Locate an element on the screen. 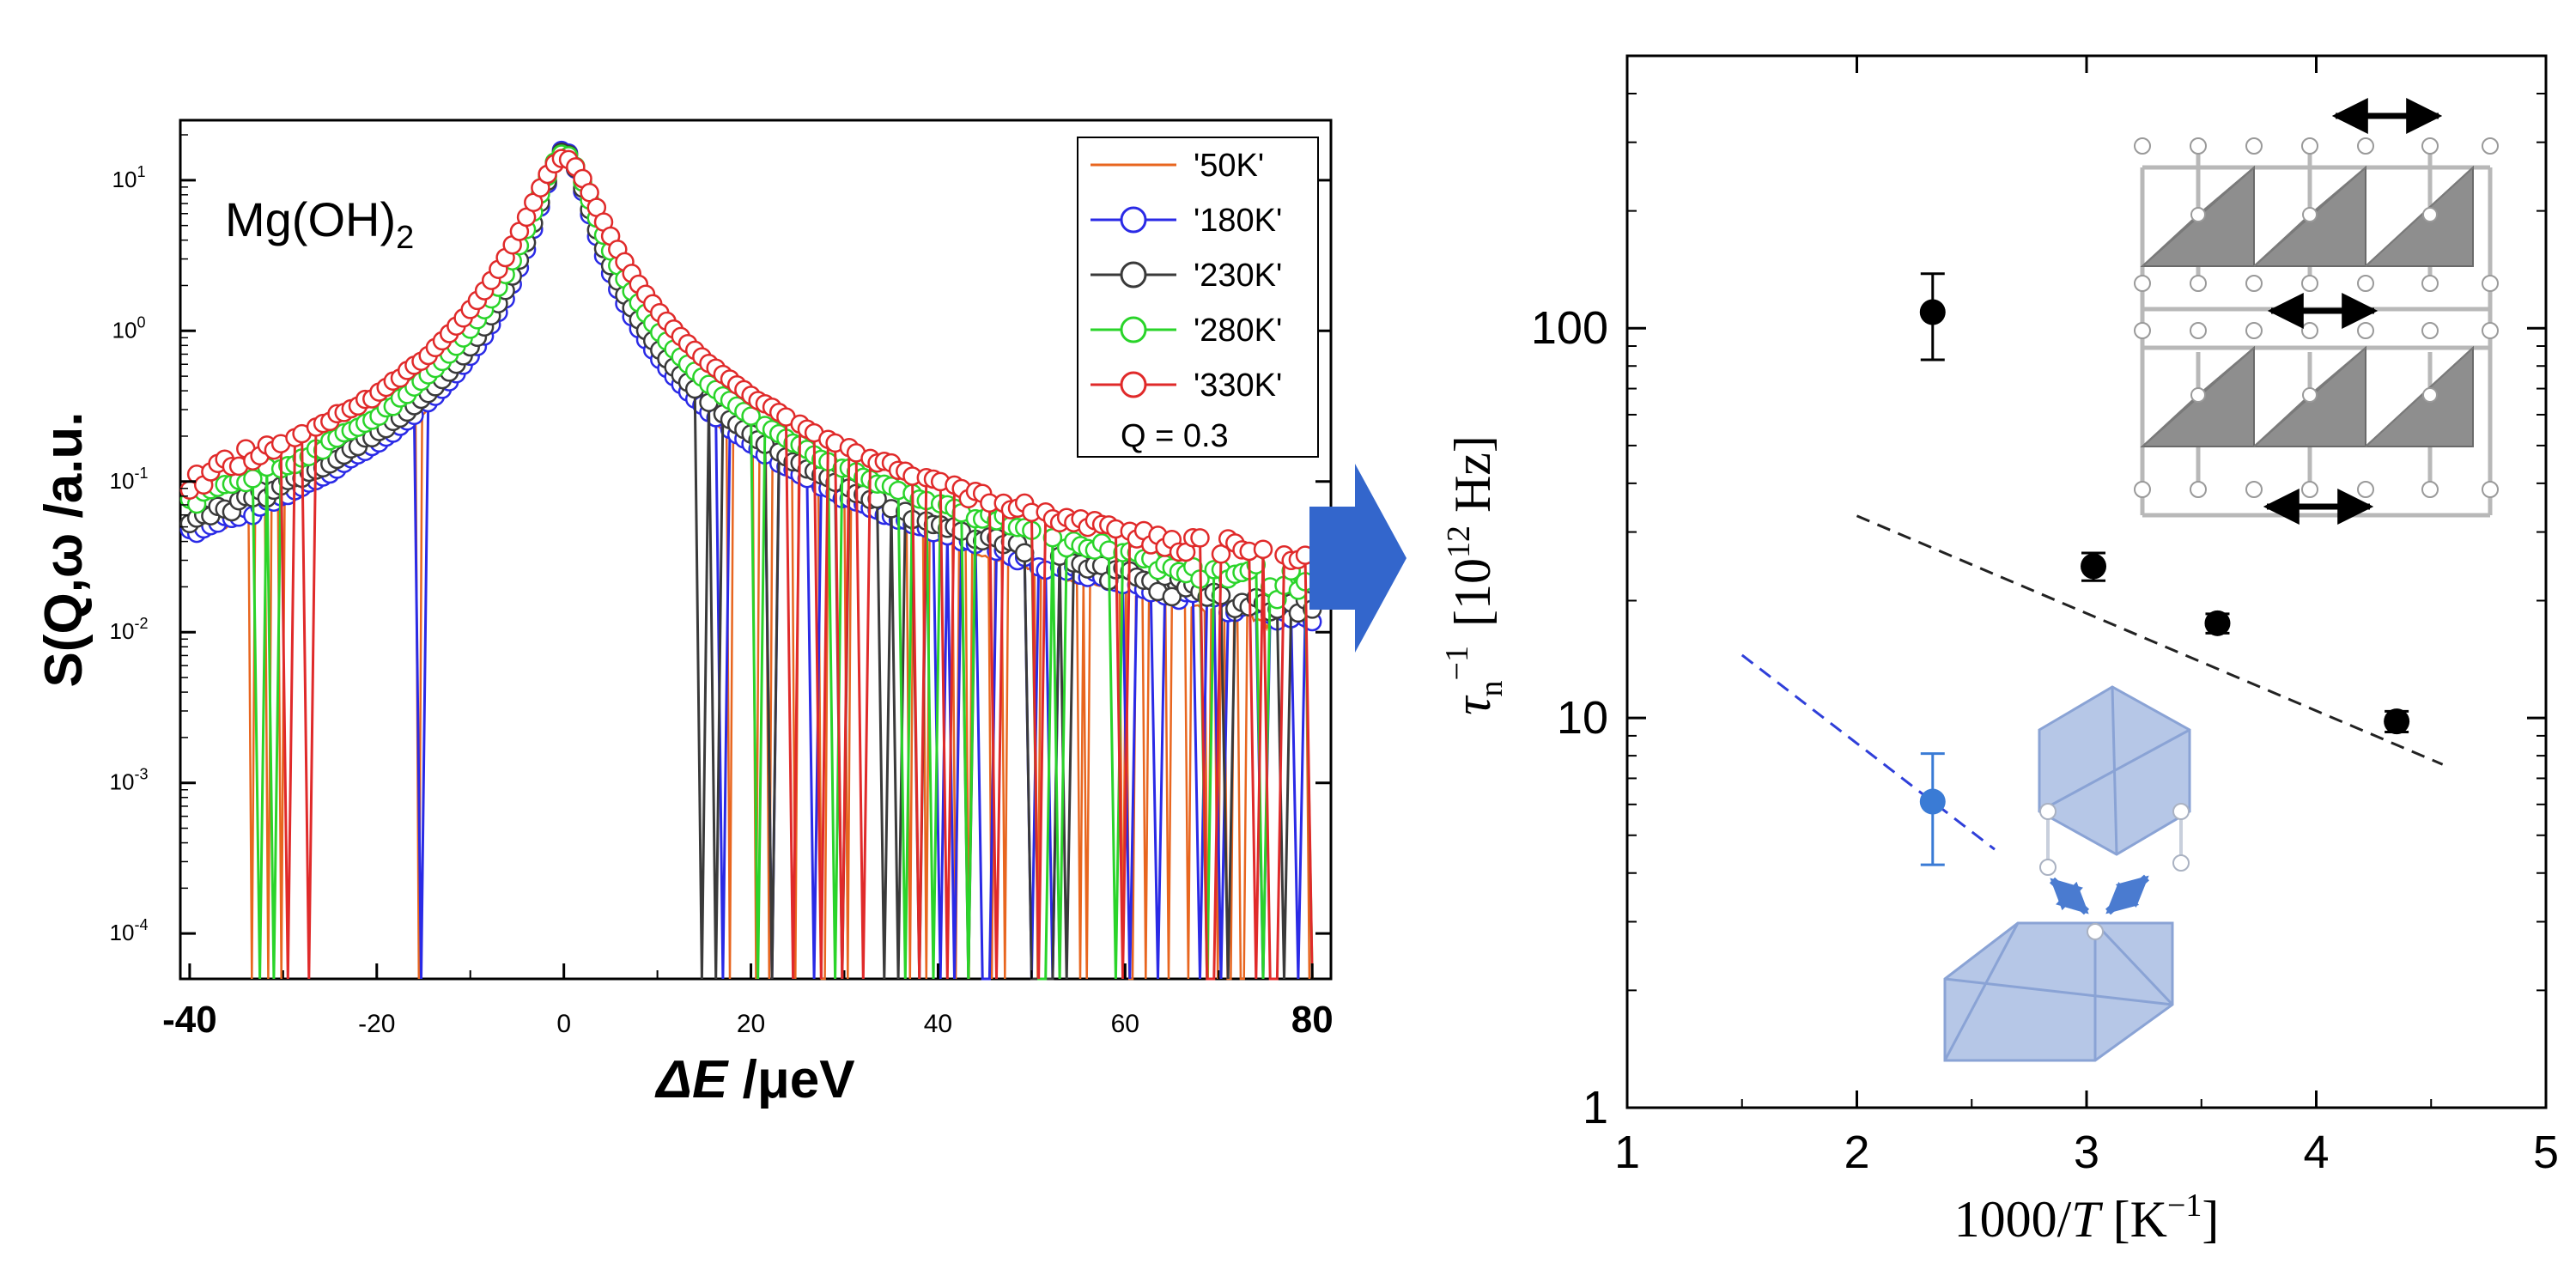  spectrum-y-axis-label: S(Q,ω /a.u. is located at coordinates (64, 549).